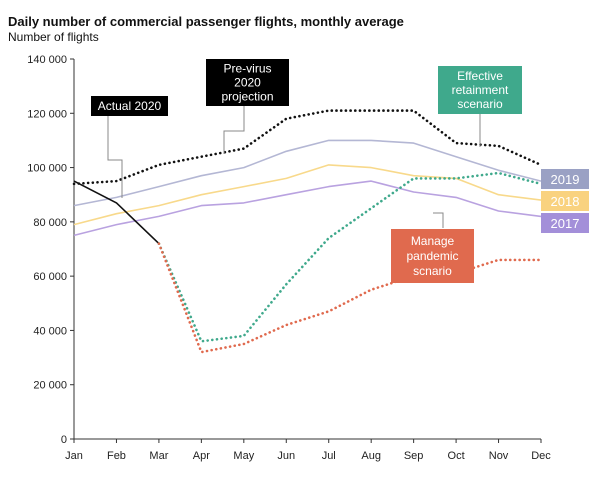 This screenshot has width=605, height=490. I want to click on x-tick-label: Jun, so click(286, 456).